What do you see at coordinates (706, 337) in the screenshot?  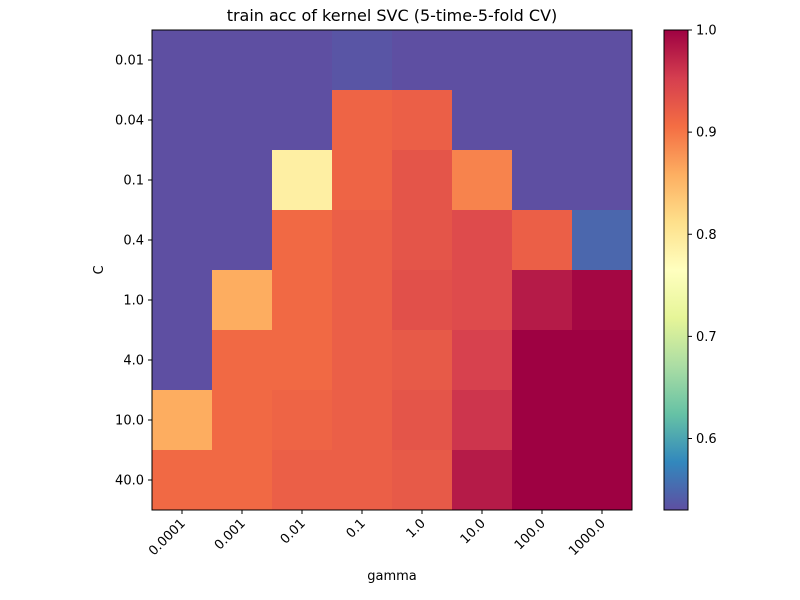 I see `colorbar-tick-label: 0.7` at bounding box center [706, 337].